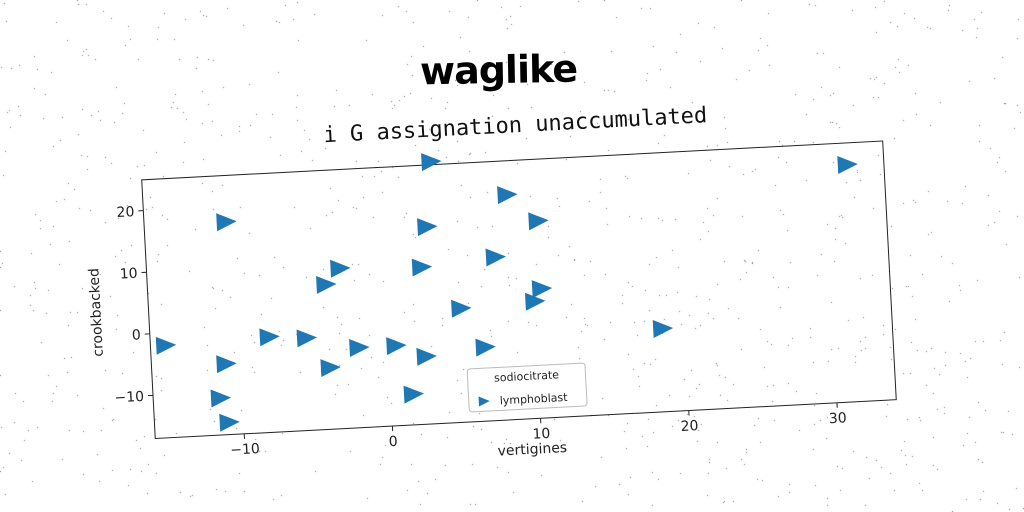  I want to click on y-tick-label: −10, so click(129, 398).